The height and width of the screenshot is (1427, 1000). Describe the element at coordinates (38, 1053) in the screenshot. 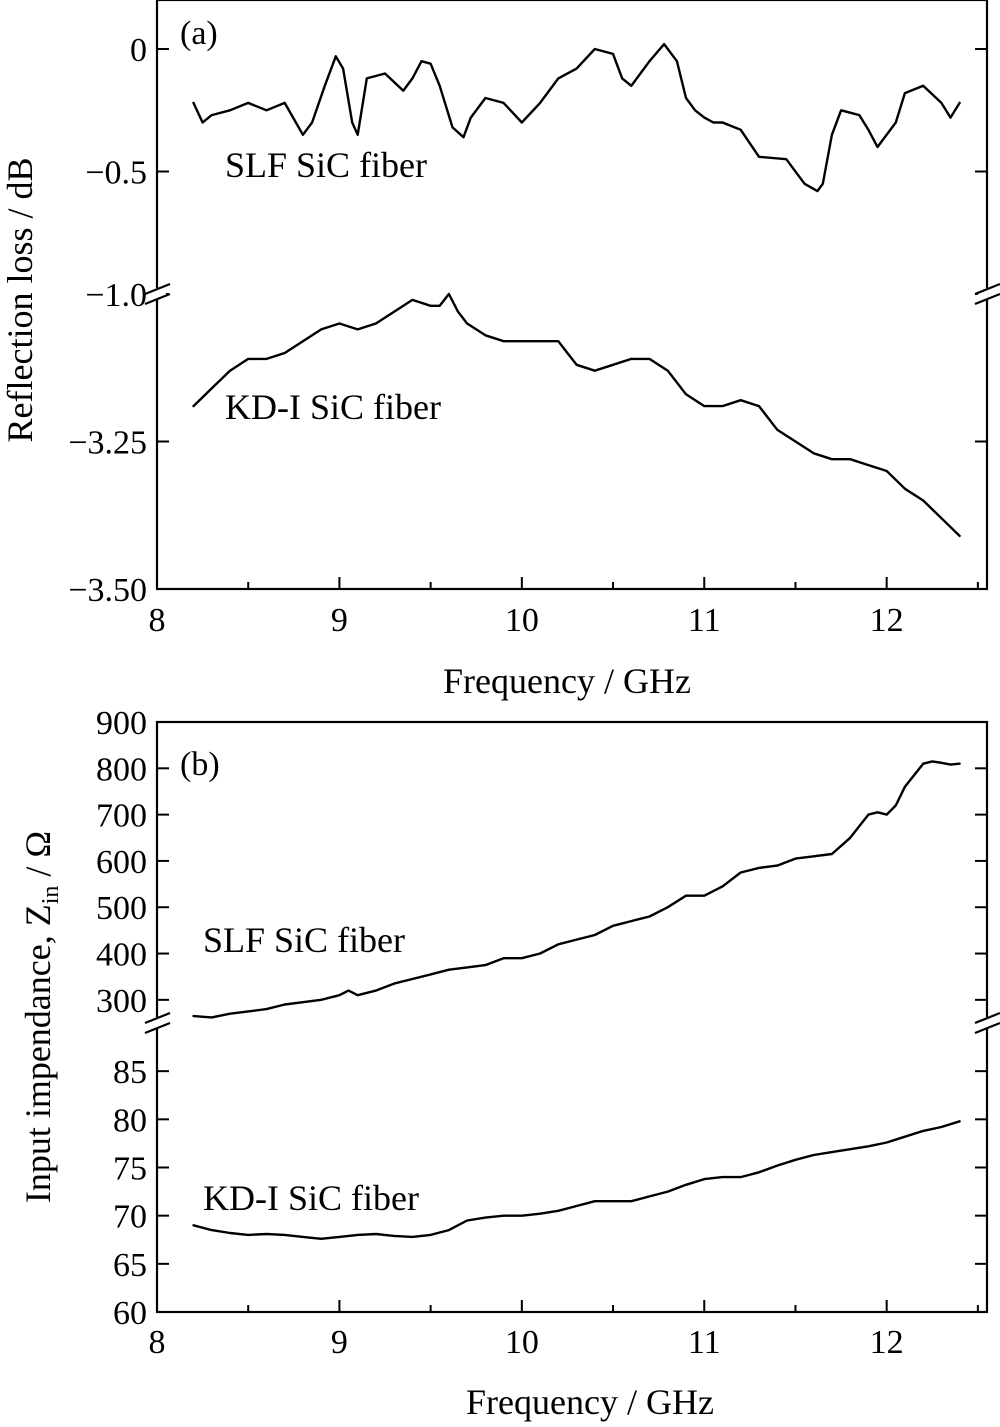

I see `y-axis-title-main: Input impendance, Z` at that location.